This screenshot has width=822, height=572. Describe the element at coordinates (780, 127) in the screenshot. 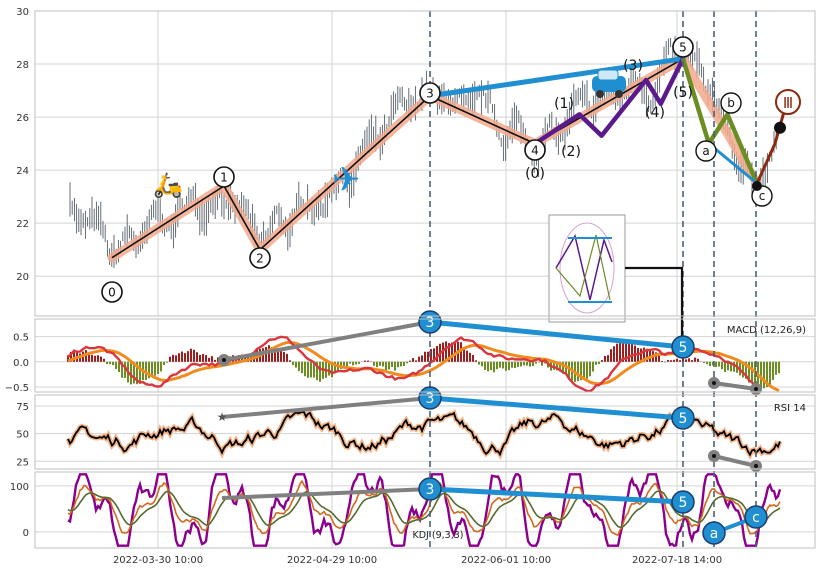

I see `target-dot` at that location.